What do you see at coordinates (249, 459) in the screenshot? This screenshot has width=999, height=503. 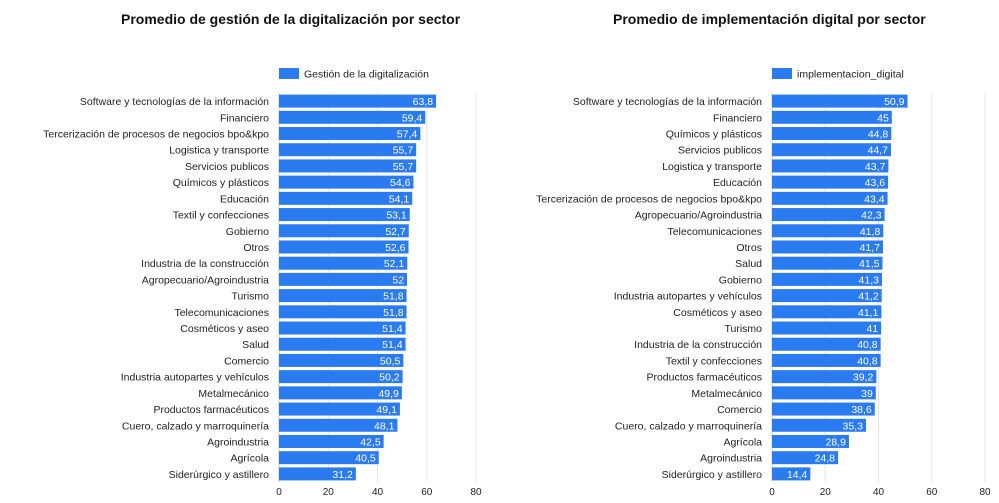 I see `category-label: Agrícola` at bounding box center [249, 459].